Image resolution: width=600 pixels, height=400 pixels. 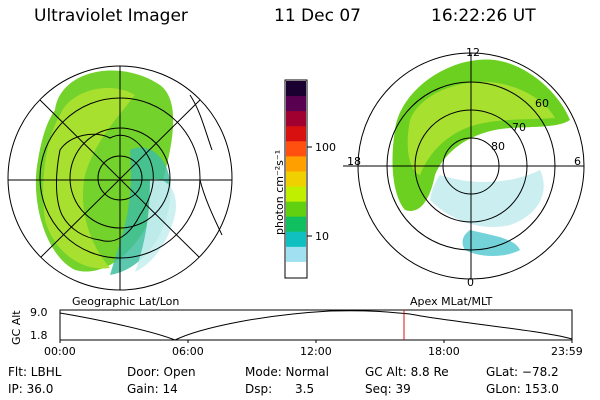 I want to click on mlat-label-70: 70, so click(x=519, y=127).